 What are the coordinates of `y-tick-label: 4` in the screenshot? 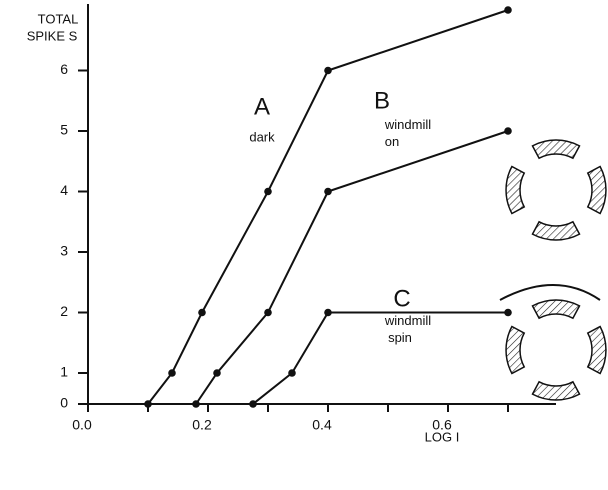 It's located at (64, 190).